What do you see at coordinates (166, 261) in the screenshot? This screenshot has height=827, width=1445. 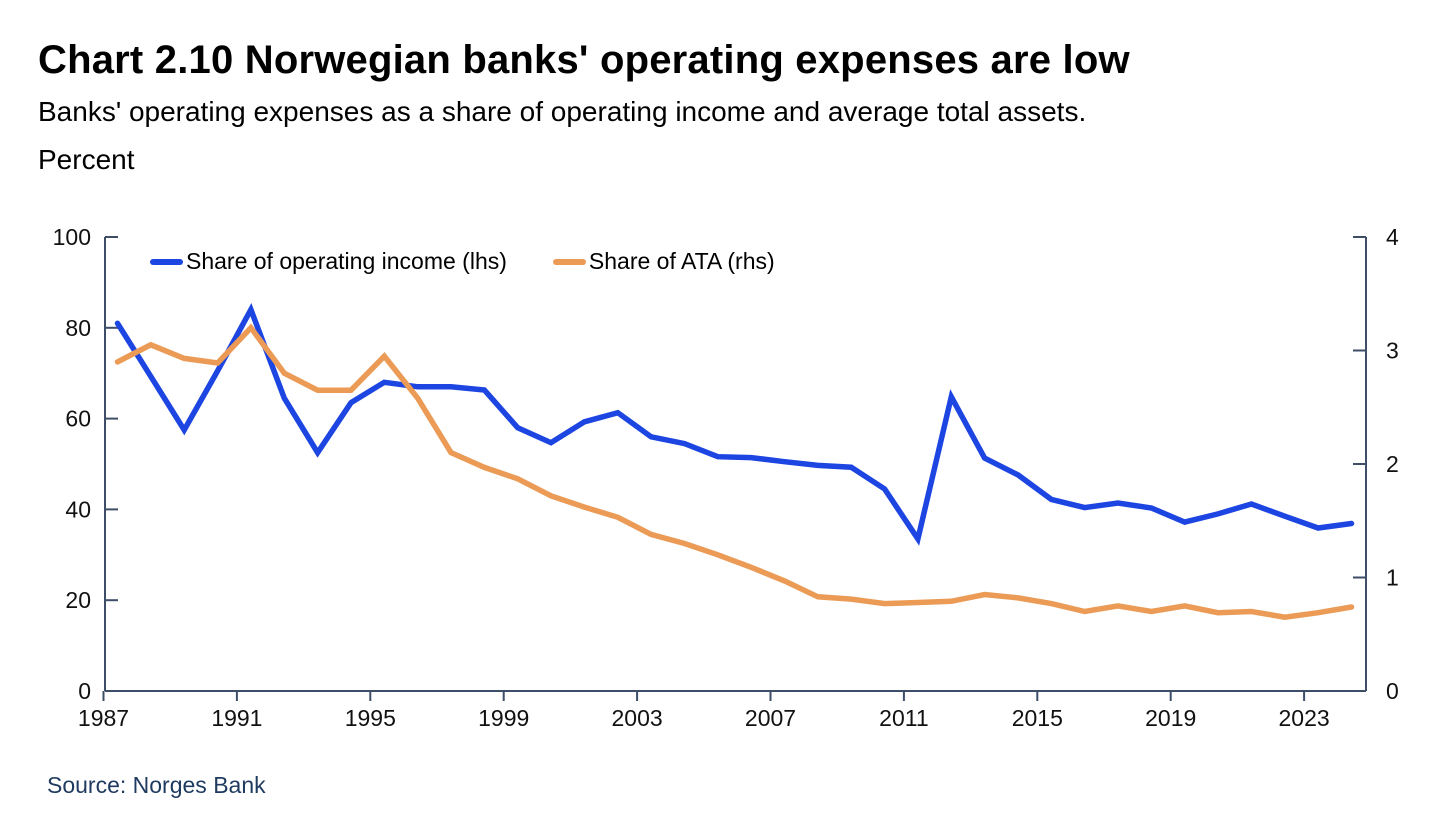 I see `legend-swatch-operating-income` at bounding box center [166, 261].